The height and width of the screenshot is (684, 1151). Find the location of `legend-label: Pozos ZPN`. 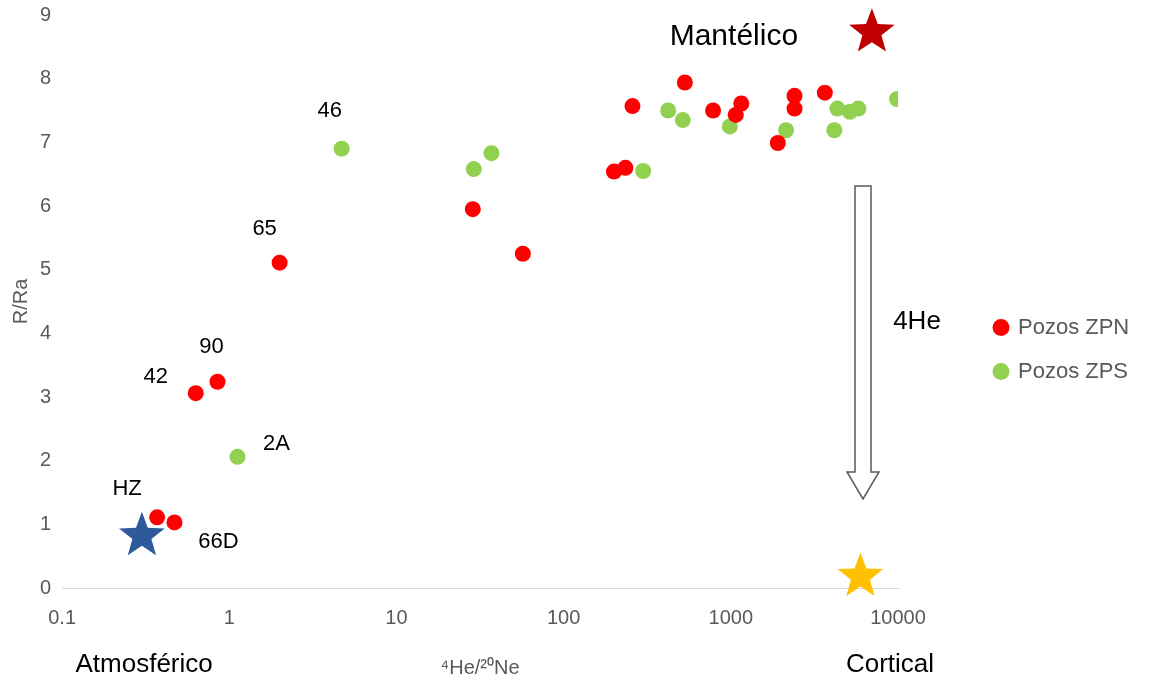

legend-label: Pozos ZPN is located at coordinates (1074, 326).